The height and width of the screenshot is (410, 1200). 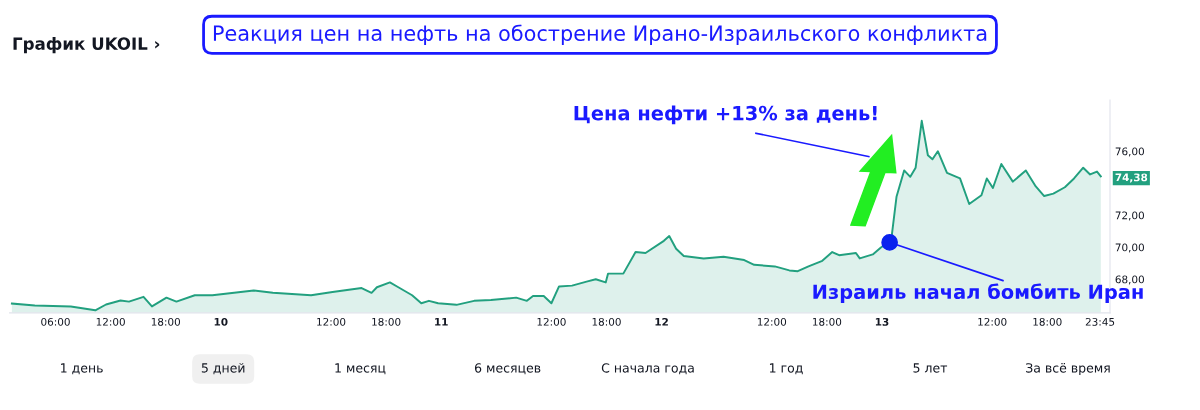 I want to click on y-tick-label: 70,00, so click(x=1129, y=248).